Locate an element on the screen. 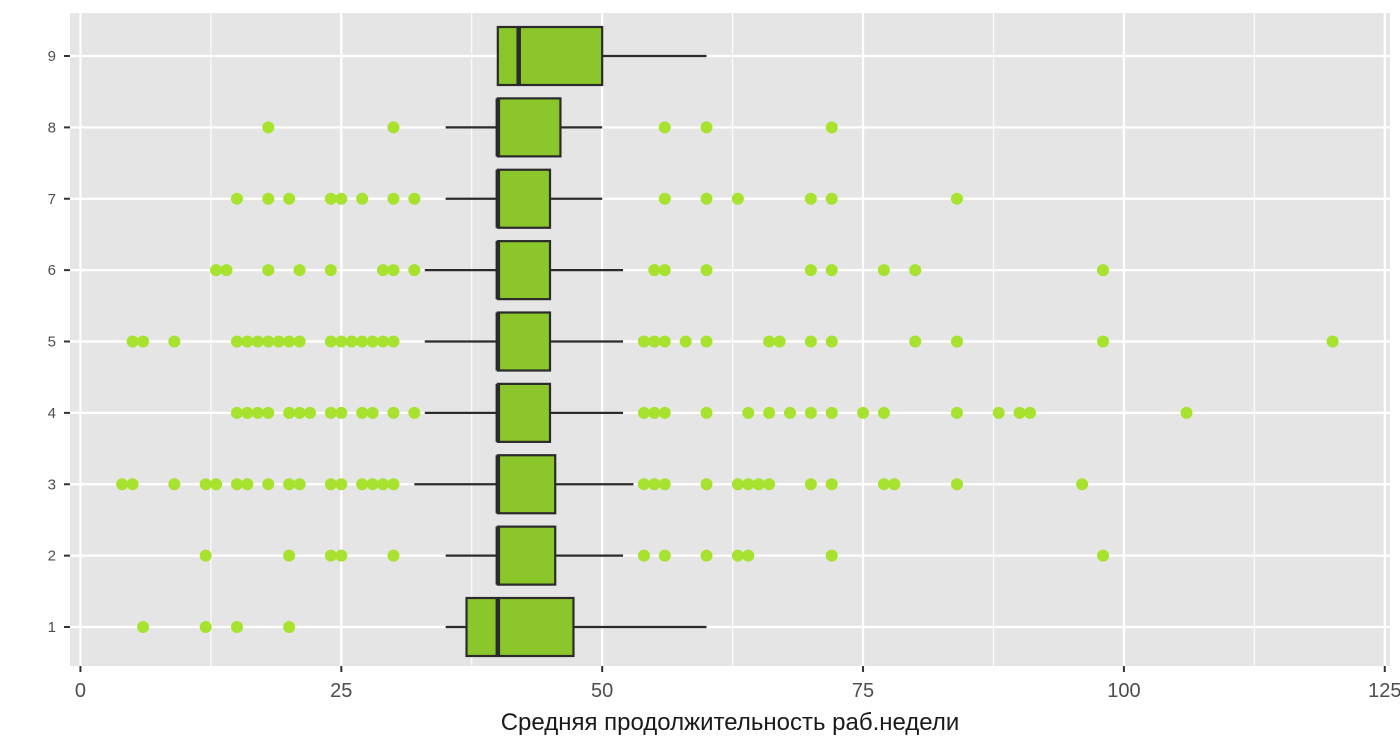  y-tick-label: 7 is located at coordinates (52, 199).